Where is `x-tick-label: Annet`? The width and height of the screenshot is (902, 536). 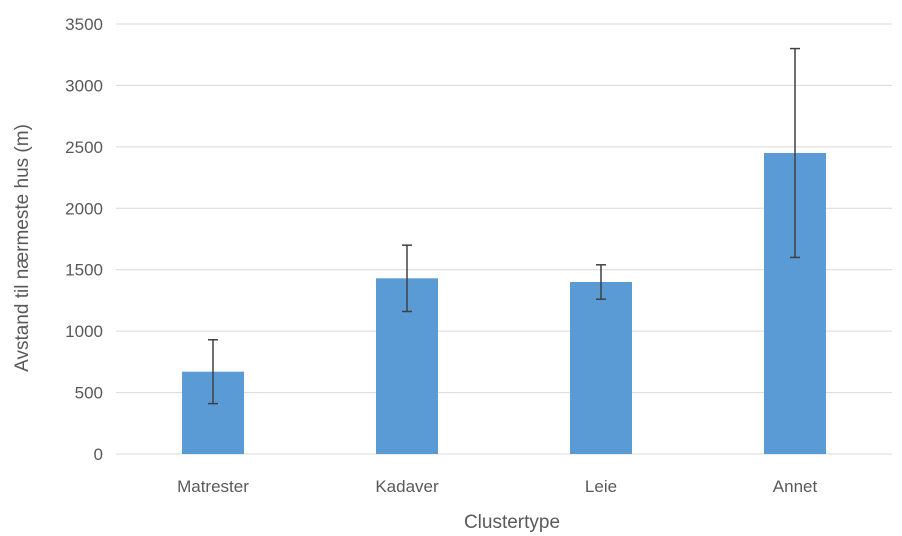 x-tick-label: Annet is located at coordinates (795, 486).